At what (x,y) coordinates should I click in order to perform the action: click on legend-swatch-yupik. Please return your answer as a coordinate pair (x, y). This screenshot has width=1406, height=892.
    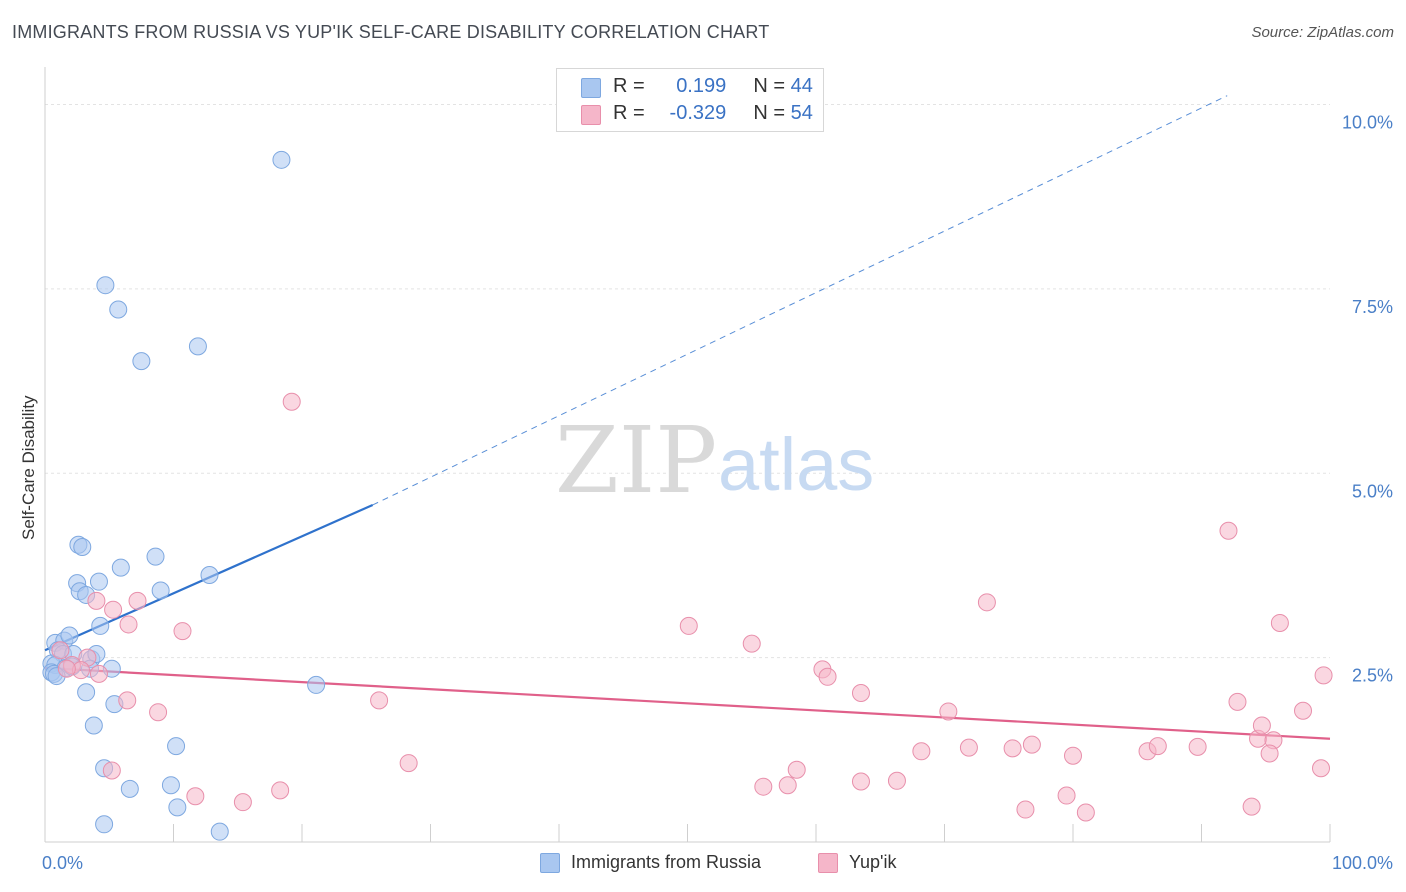
    Looking at the image, I should click on (591, 115).